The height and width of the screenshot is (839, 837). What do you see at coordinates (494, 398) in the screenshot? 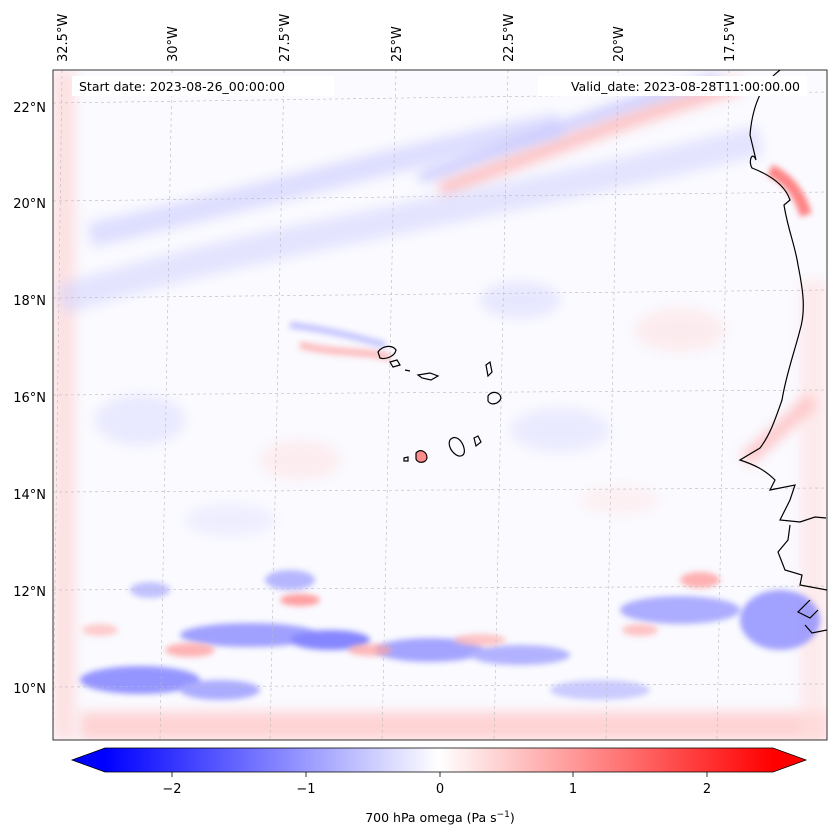
I see `island-boa-vista` at bounding box center [494, 398].